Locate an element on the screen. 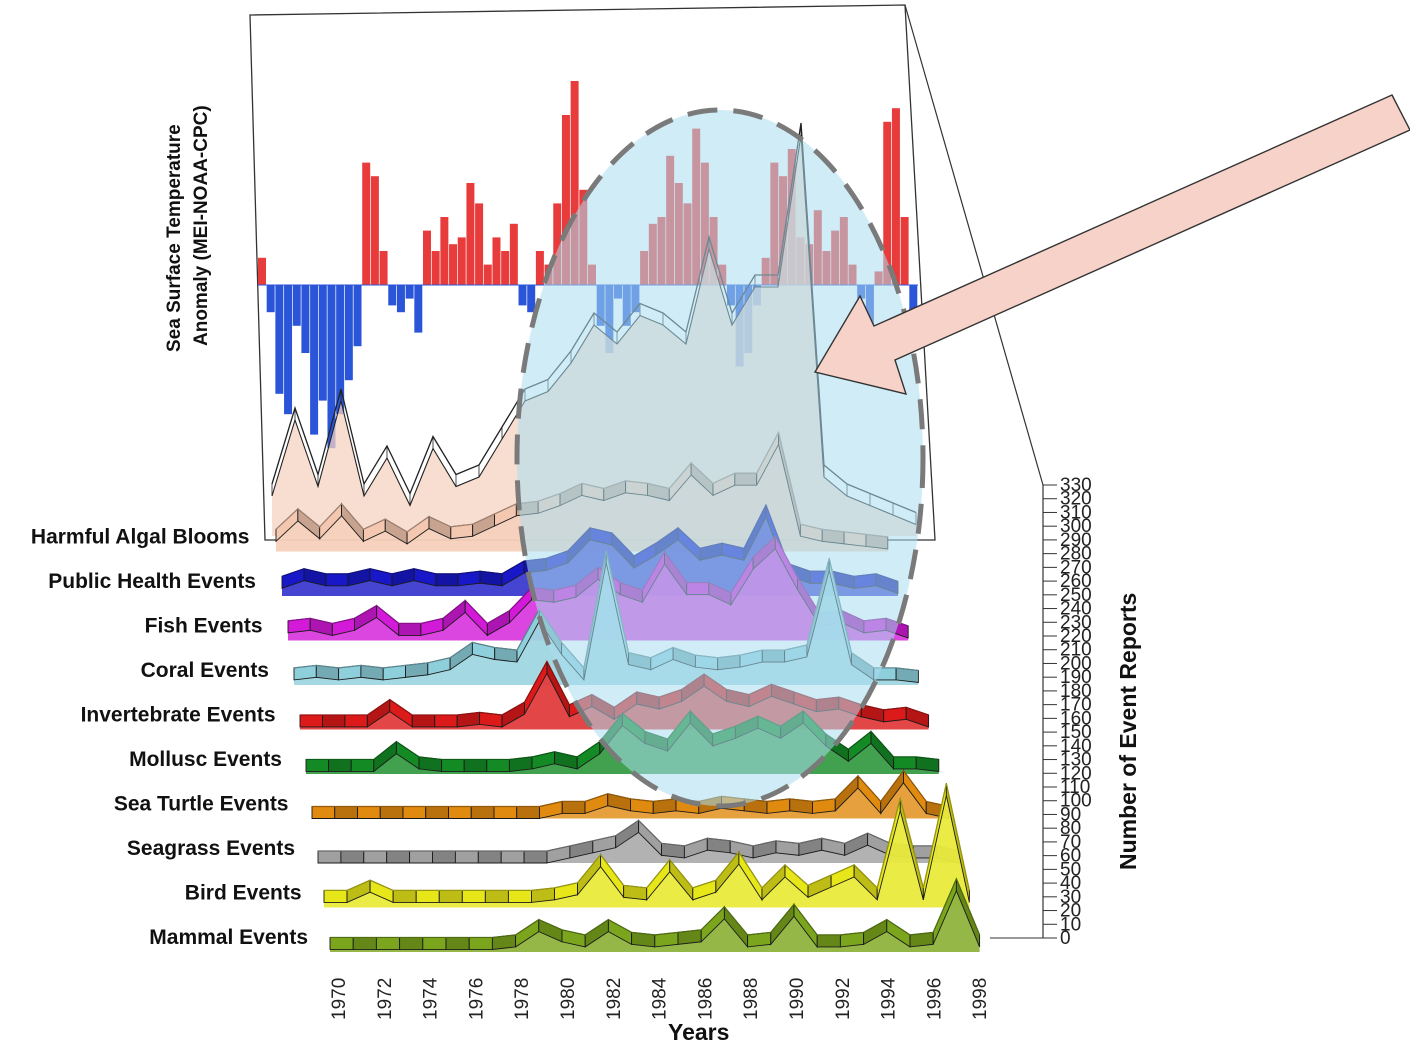  y-tick-label: 200 is located at coordinates (1076, 663).